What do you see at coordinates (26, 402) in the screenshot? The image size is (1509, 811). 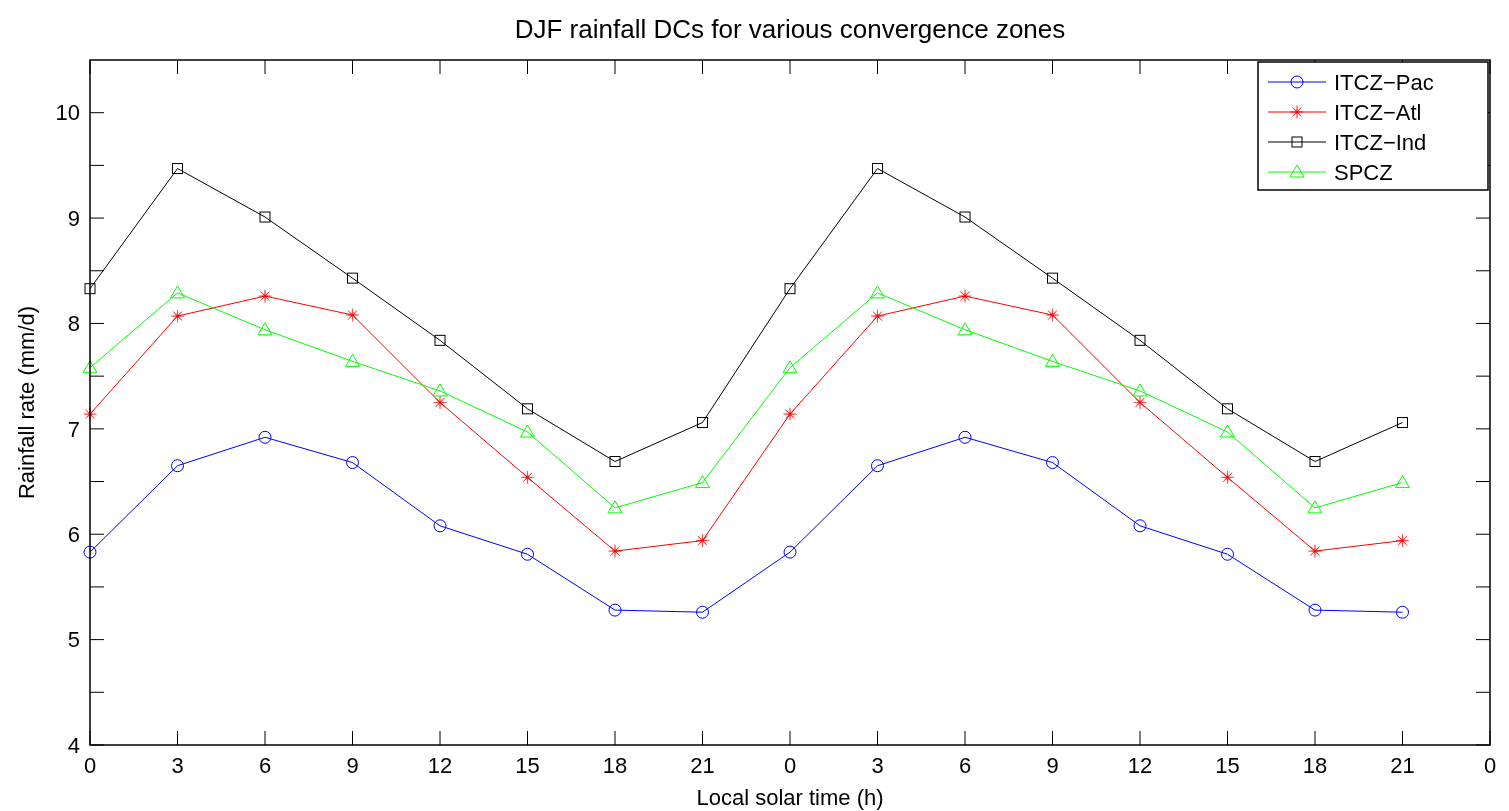 I see `y-axis-title: Rainfall rate (mm/d)` at bounding box center [26, 402].